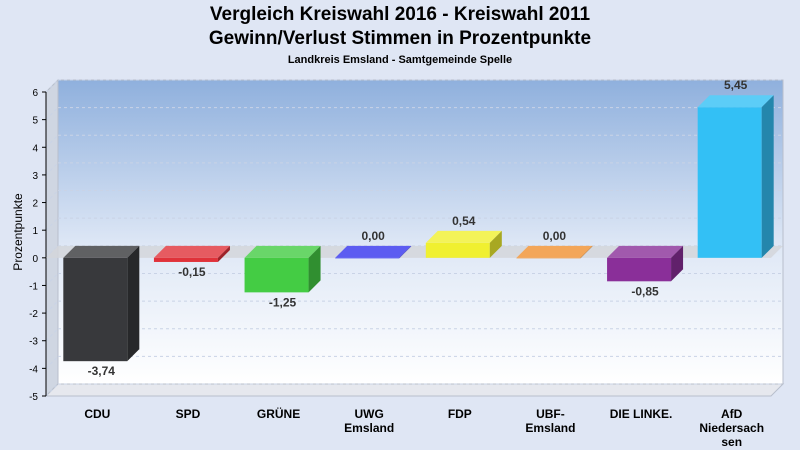  Describe the element at coordinates (33, 314) in the screenshot. I see `y-tick-label: -2` at that location.